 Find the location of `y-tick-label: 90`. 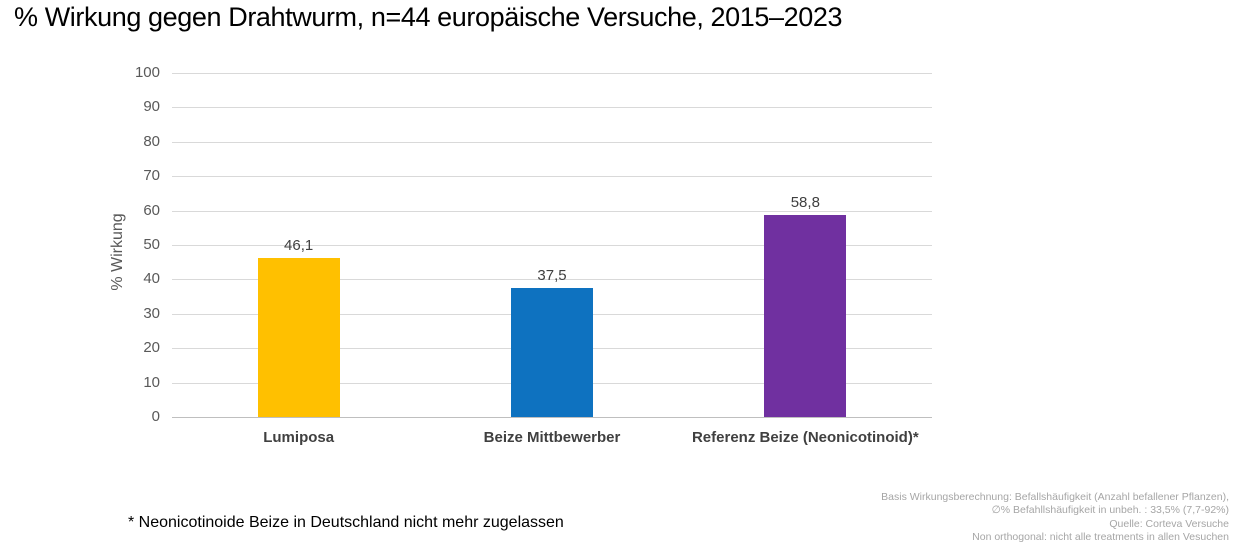

y-tick-label: 90 is located at coordinates (151, 107).